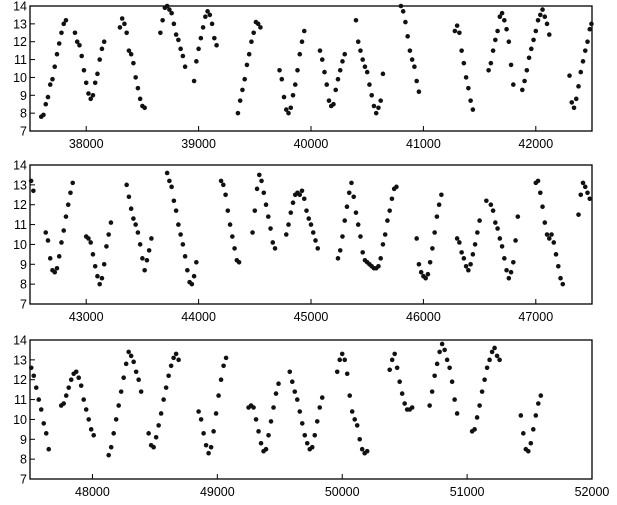 The width and height of the screenshot is (617, 505). What do you see at coordinates (20, 78) in the screenshot?
I see `y-tick-label: 10` at bounding box center [20, 78].